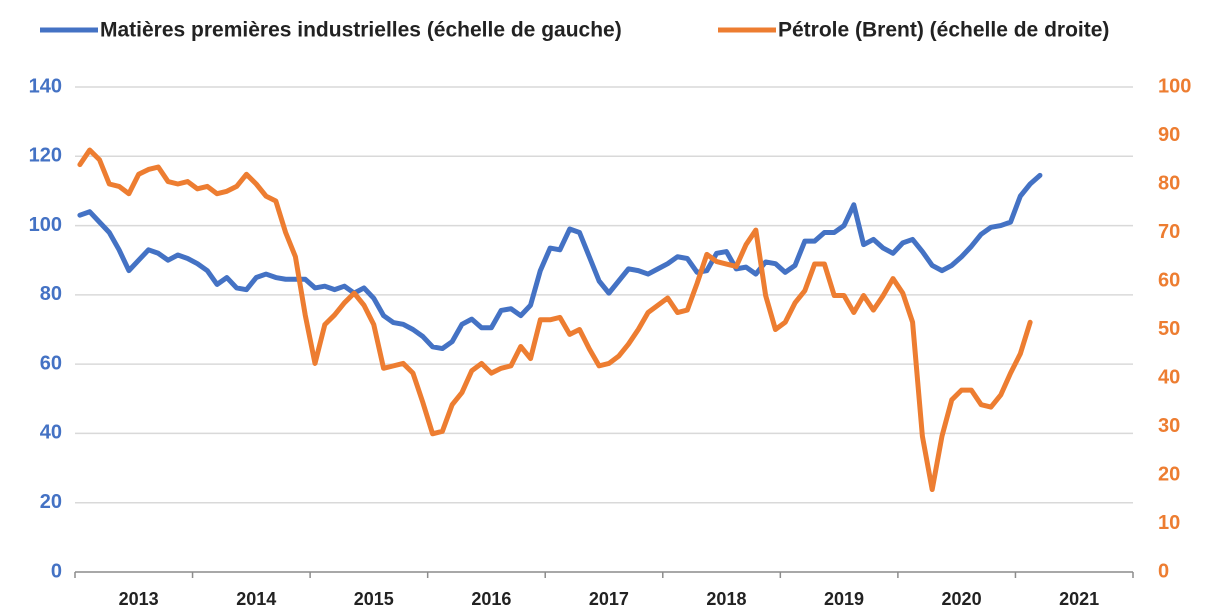 The width and height of the screenshot is (1208, 610). What do you see at coordinates (1169, 329) in the screenshot?
I see `y2-tick-label: 50` at bounding box center [1169, 329].